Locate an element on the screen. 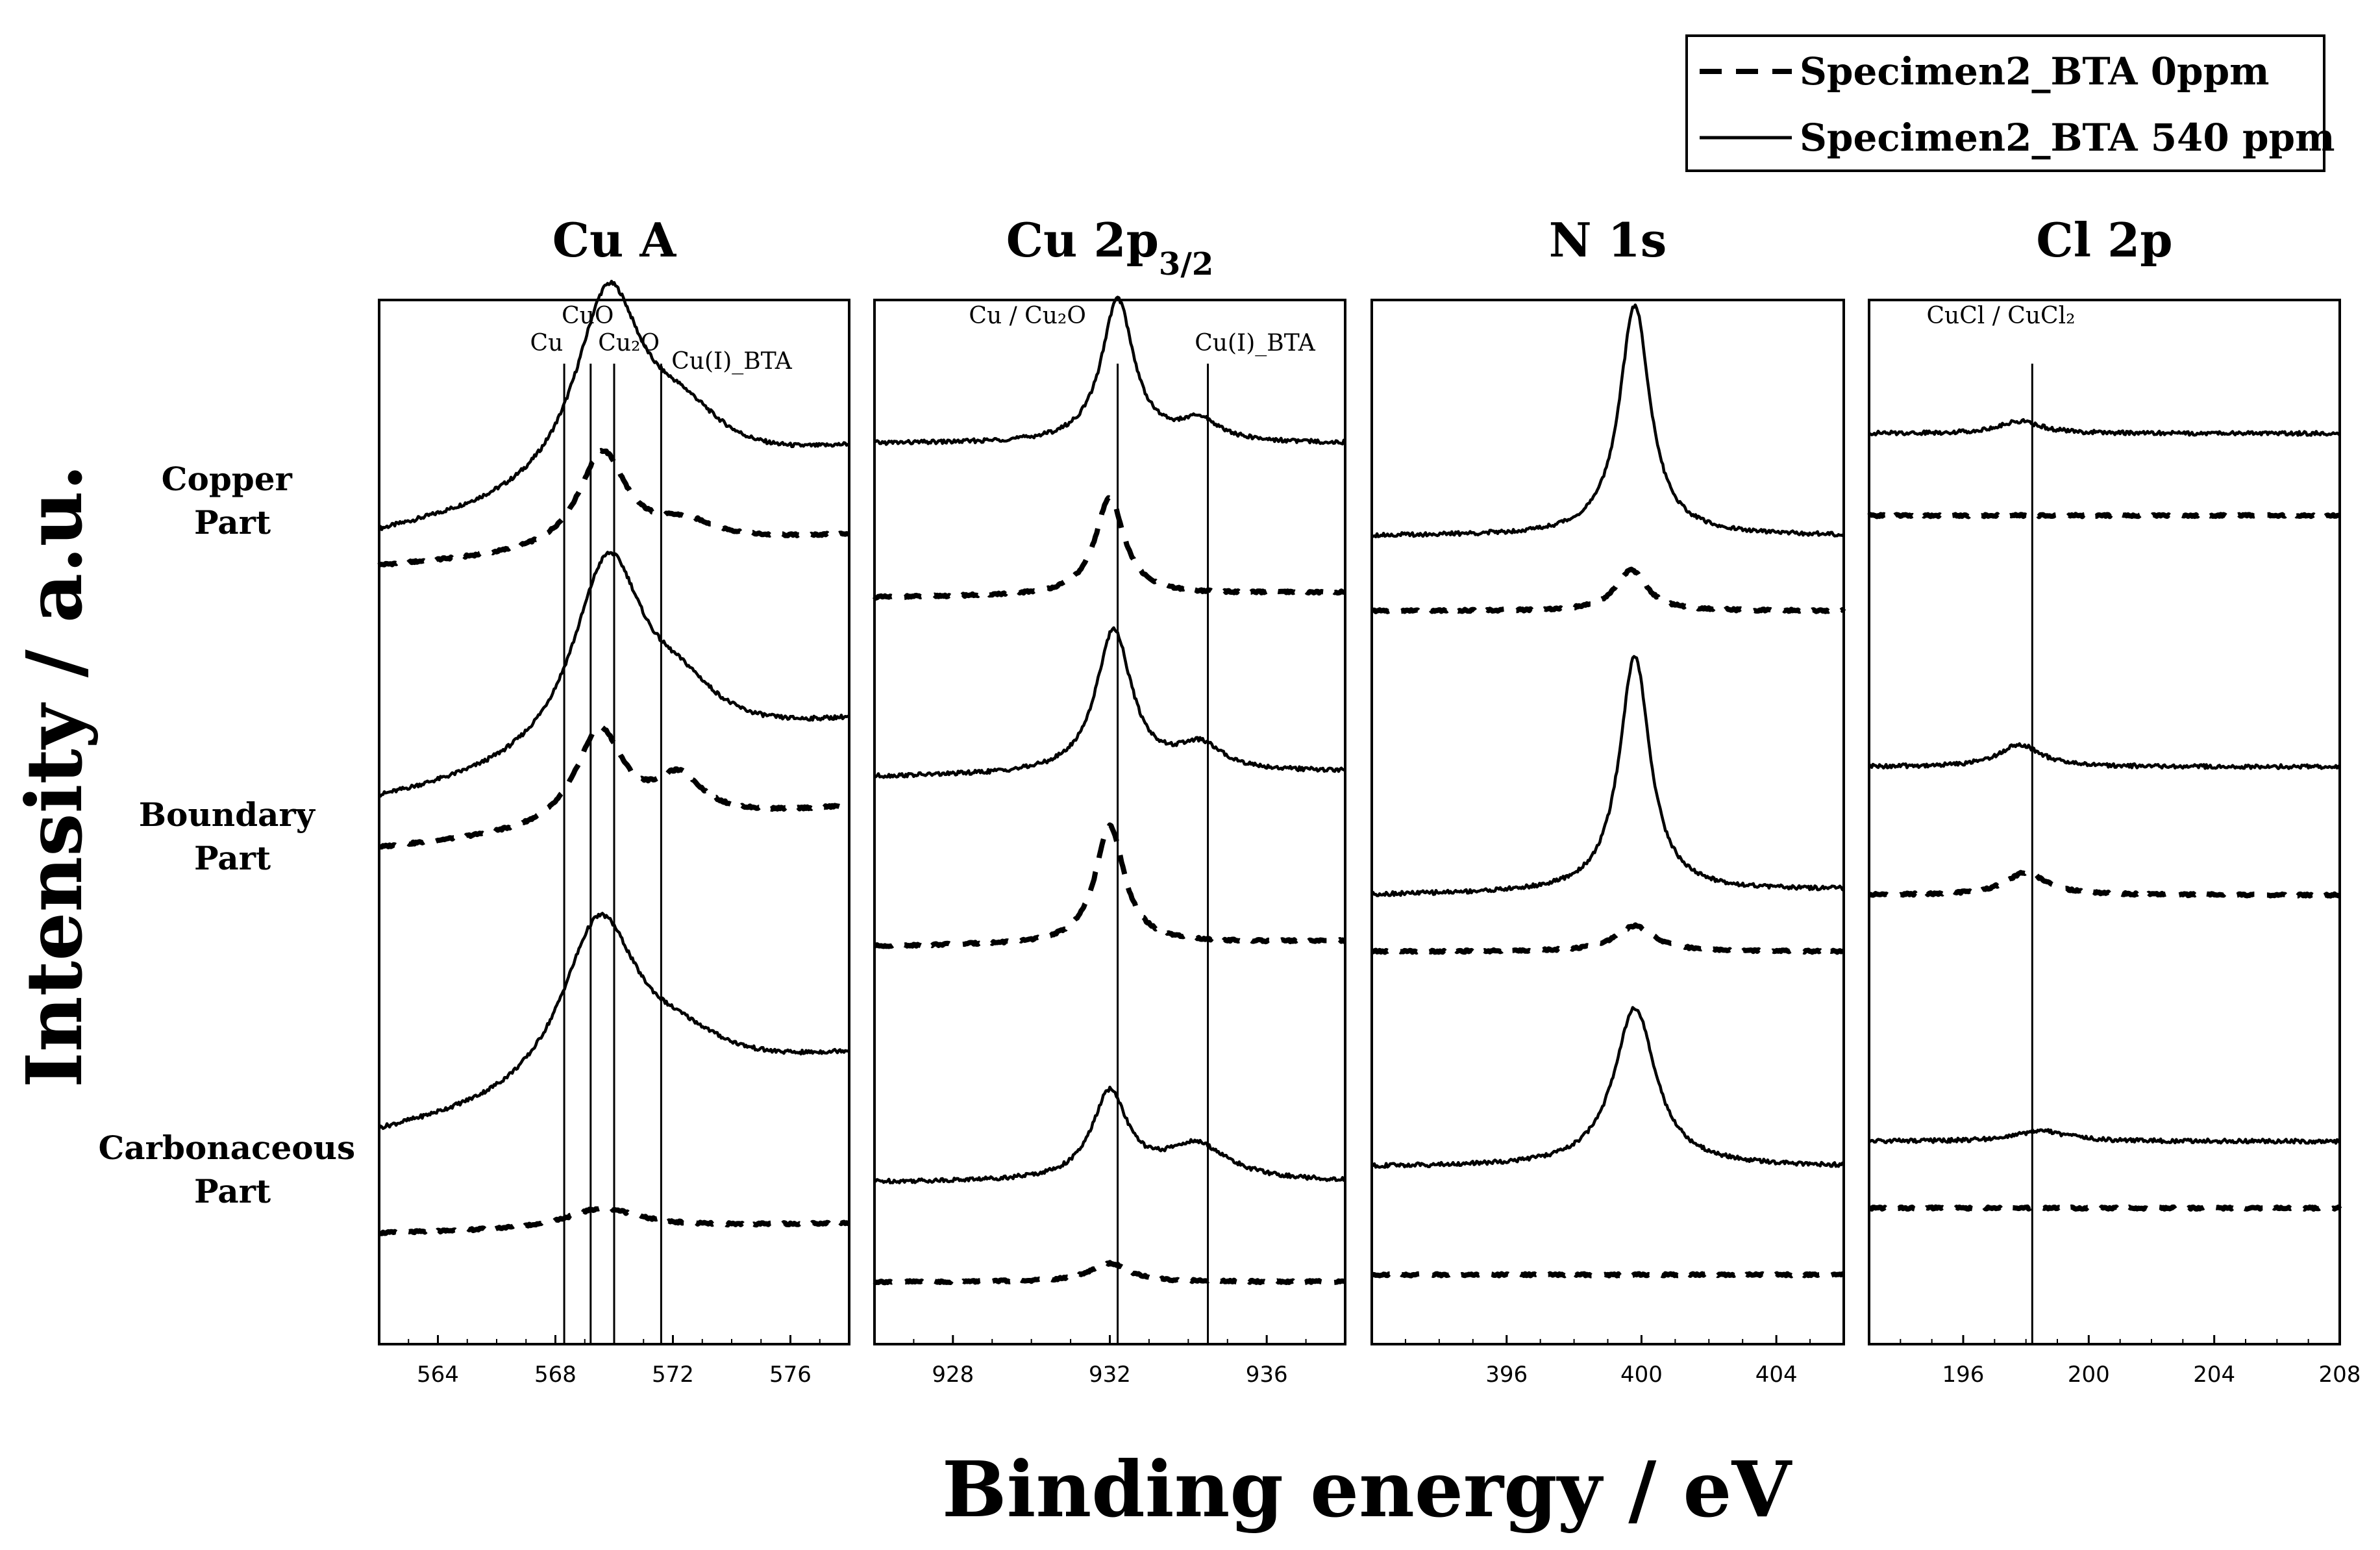 The image size is (2380, 1550). reference-line-label: CuO is located at coordinates (588, 316).